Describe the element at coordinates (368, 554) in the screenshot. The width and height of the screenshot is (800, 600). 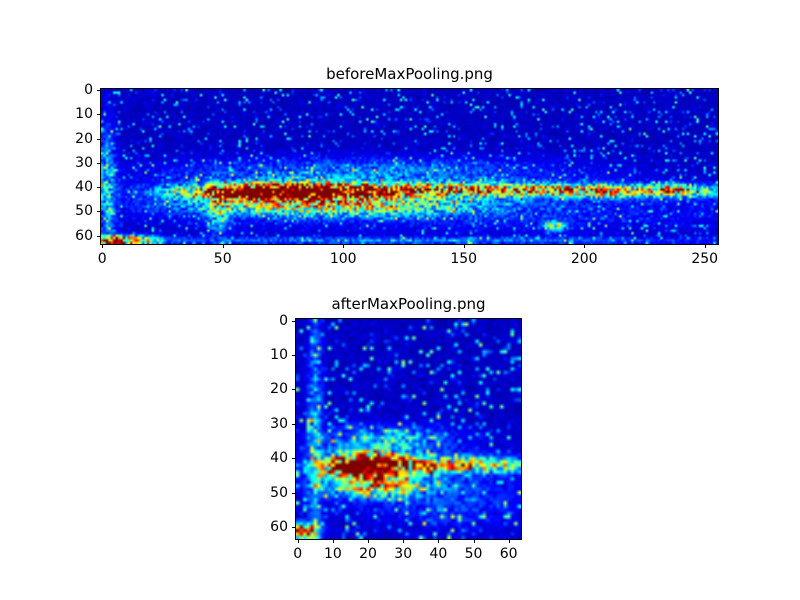
I see `x-tick-label: 20` at that location.